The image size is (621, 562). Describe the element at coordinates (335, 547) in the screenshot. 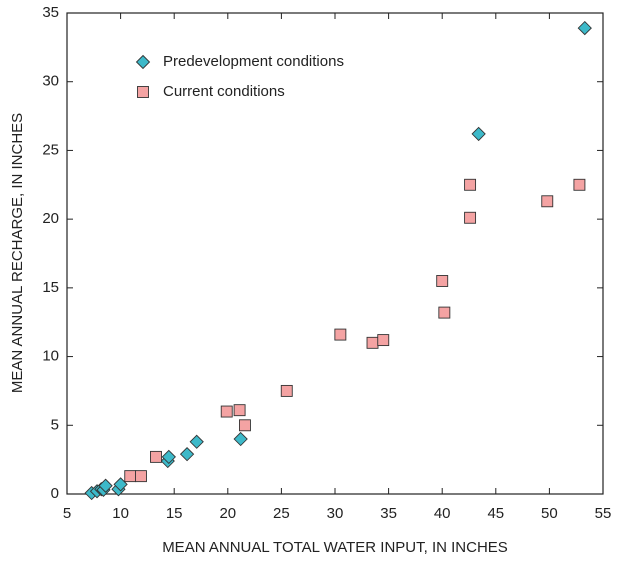

I see `x-axis-label: MEAN ANNUAL TOTAL WATER INPUT, IN INCHES` at that location.